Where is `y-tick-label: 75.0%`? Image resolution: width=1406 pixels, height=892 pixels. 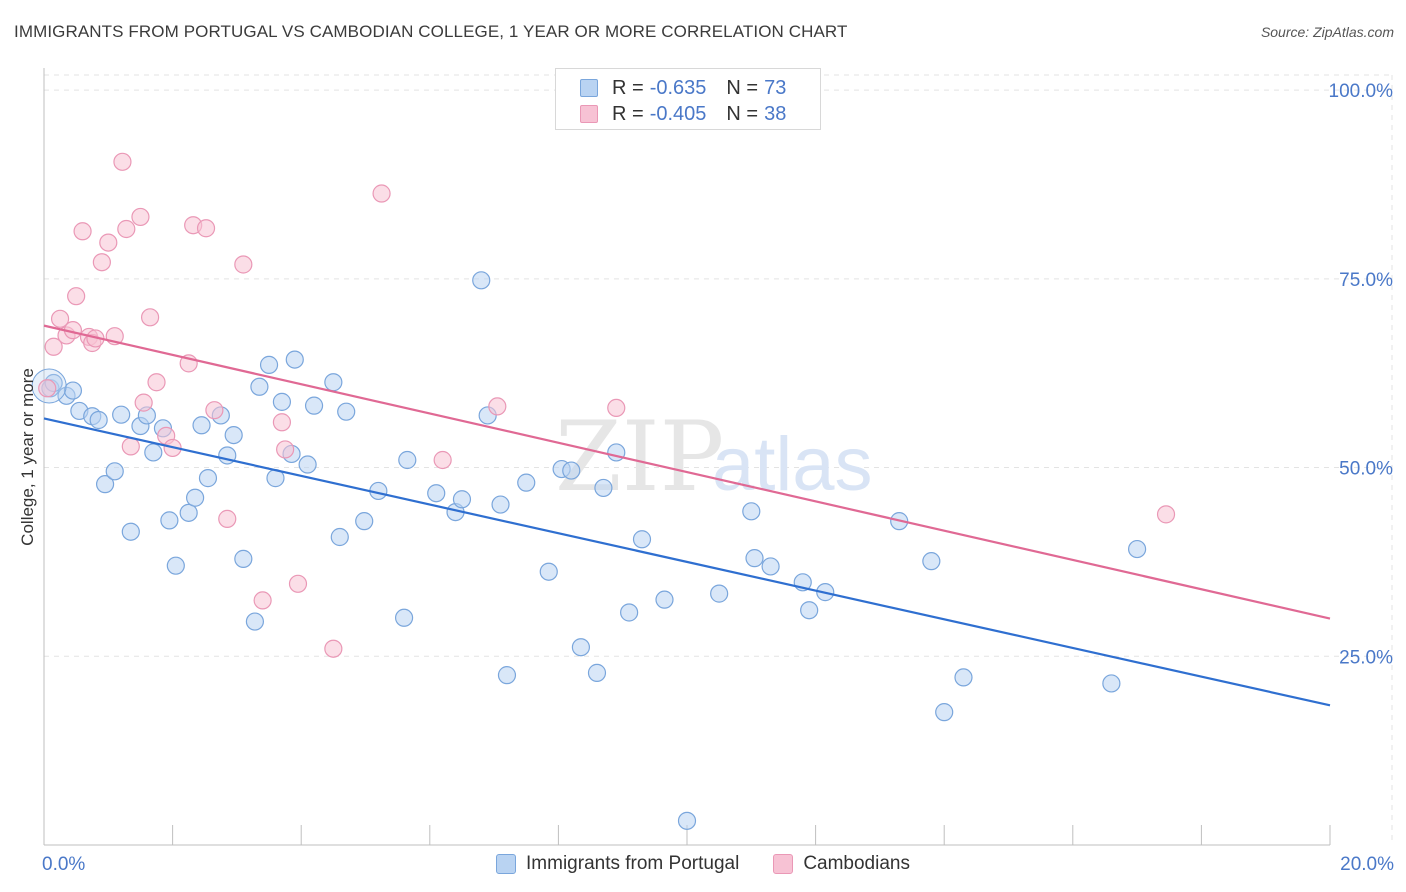
y-tick-label: 75.0% is located at coordinates (1366, 280).